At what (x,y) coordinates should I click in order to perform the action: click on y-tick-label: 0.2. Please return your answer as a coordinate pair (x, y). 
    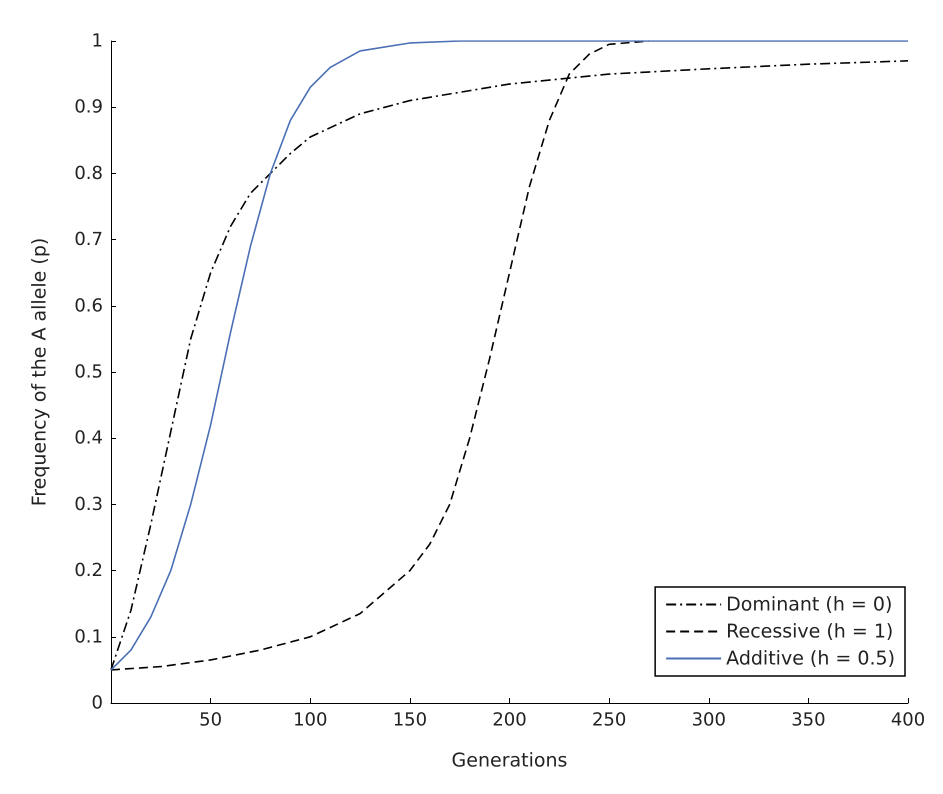
    Looking at the image, I should click on (88, 571).